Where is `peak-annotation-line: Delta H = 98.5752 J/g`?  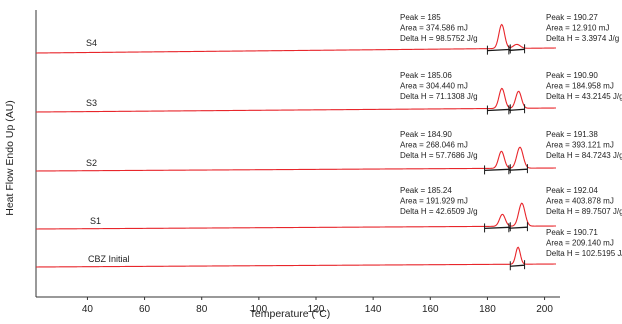 peak-annotation-line: Delta H = 98.5752 J/g is located at coordinates (439, 38).